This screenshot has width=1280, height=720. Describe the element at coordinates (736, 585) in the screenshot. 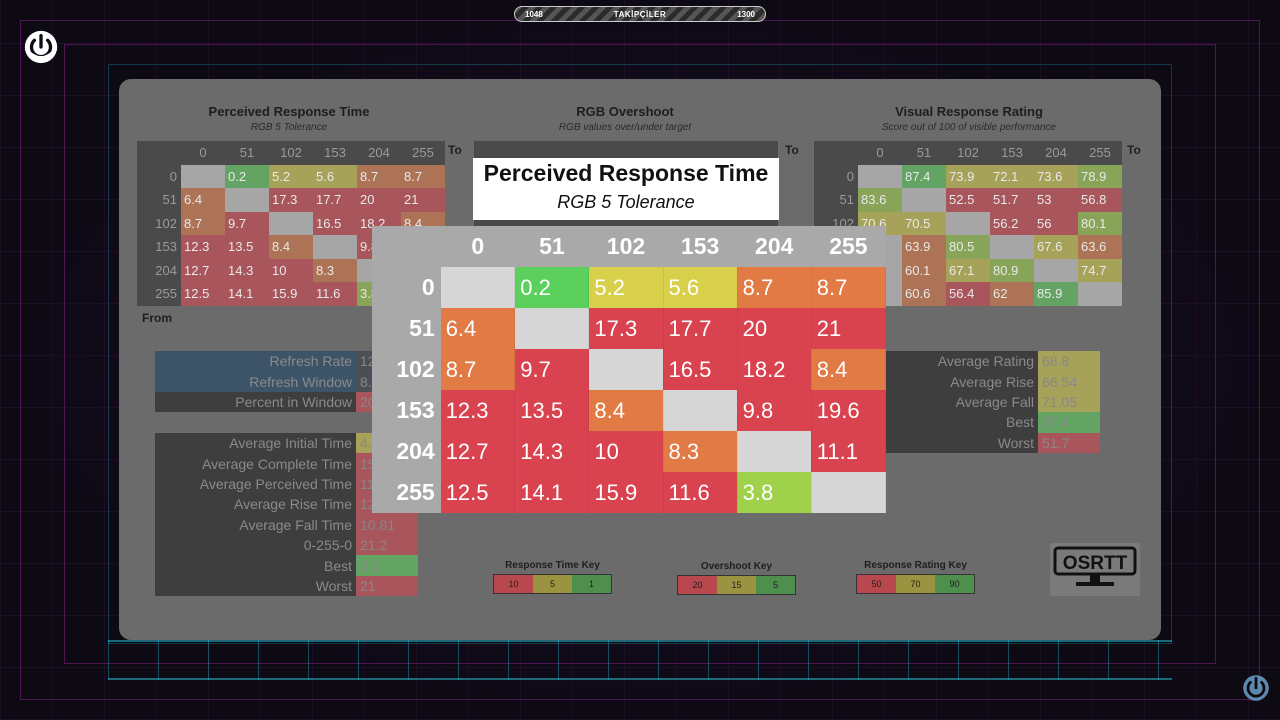

I see `key-swatch: 15` at that location.